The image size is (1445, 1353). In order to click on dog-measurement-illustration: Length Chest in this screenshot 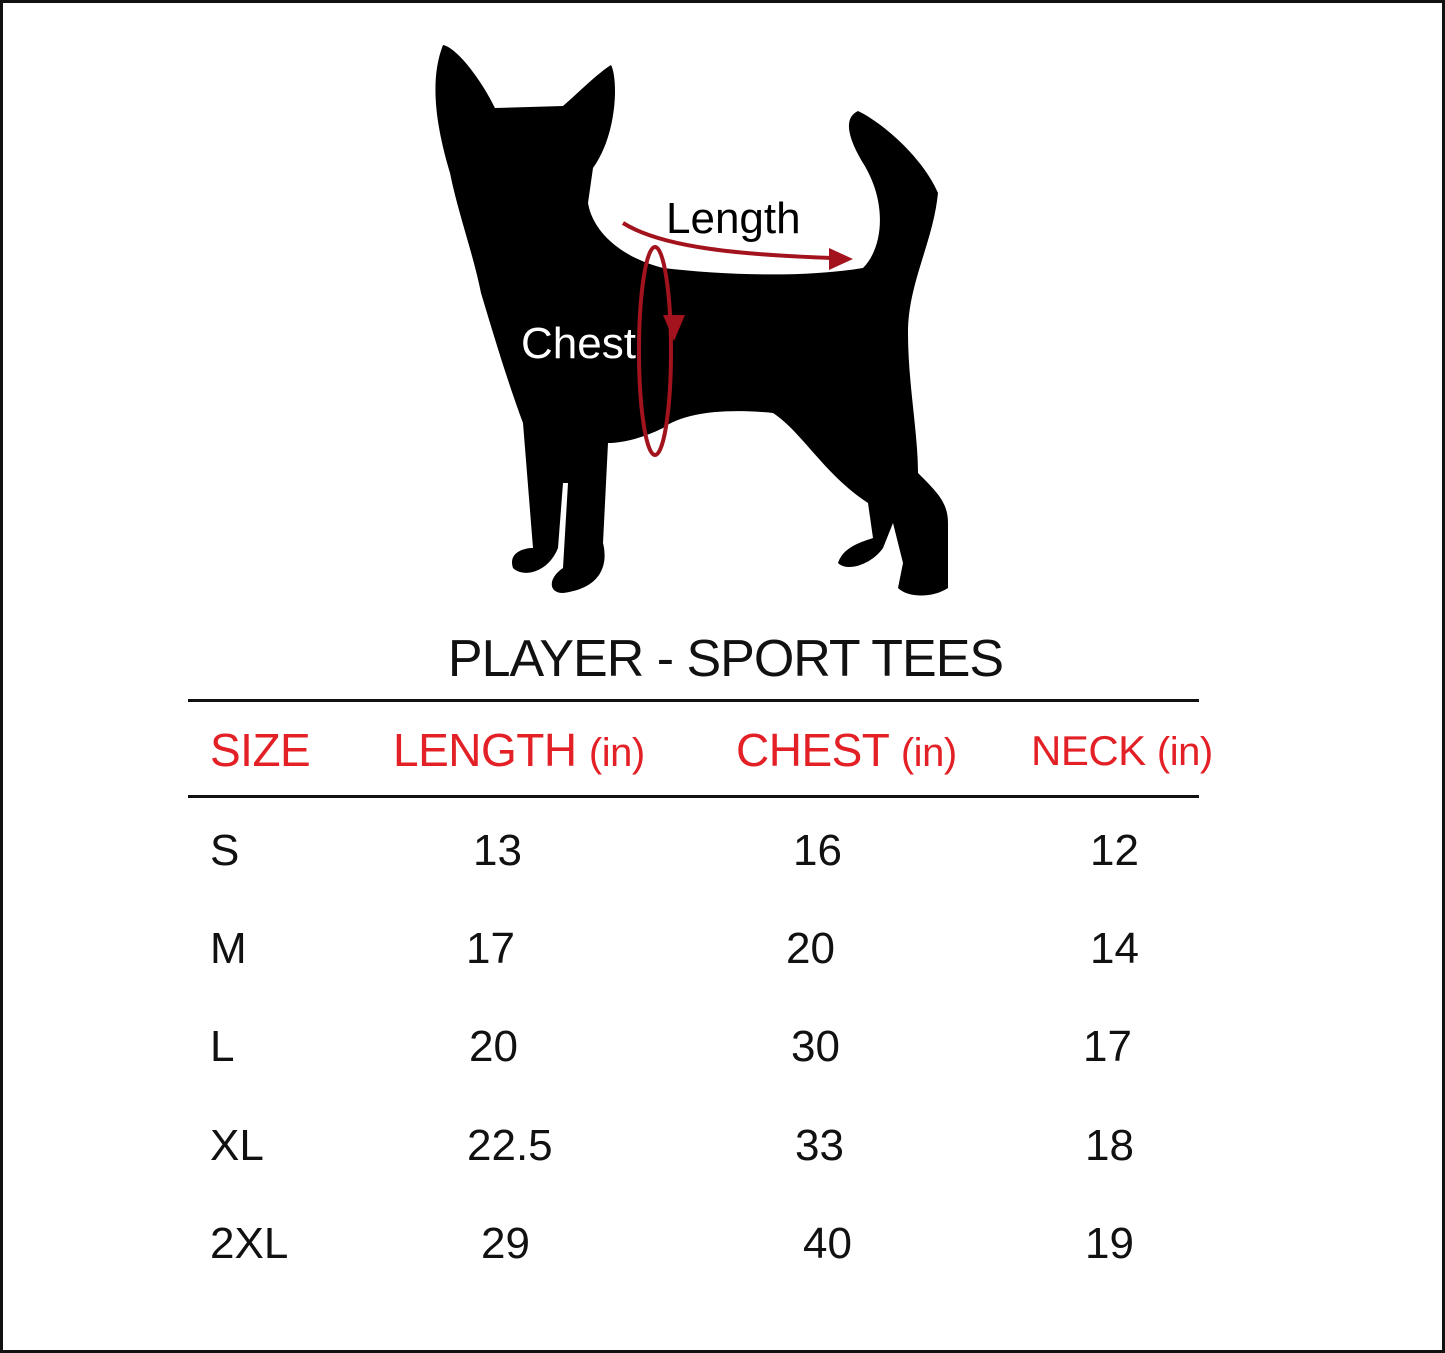, I will do `click(691, 320)`.